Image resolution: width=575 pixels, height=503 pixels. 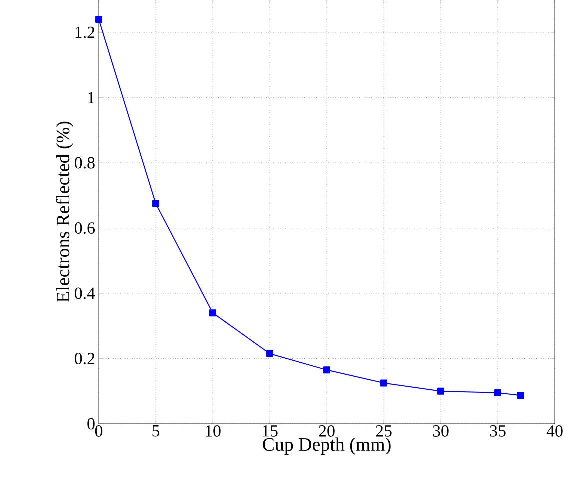 What do you see at coordinates (498, 431) in the screenshot?
I see `x-tick-label: 35` at bounding box center [498, 431].